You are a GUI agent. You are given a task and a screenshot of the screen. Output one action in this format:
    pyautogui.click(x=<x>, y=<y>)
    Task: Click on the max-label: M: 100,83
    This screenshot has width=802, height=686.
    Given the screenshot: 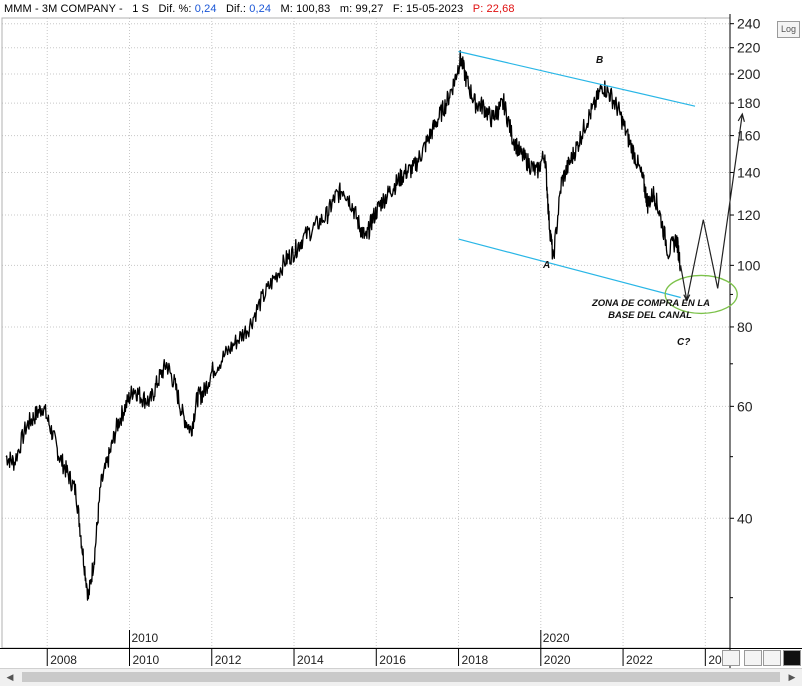 What is the action you would take?
    pyautogui.click(x=305, y=9)
    